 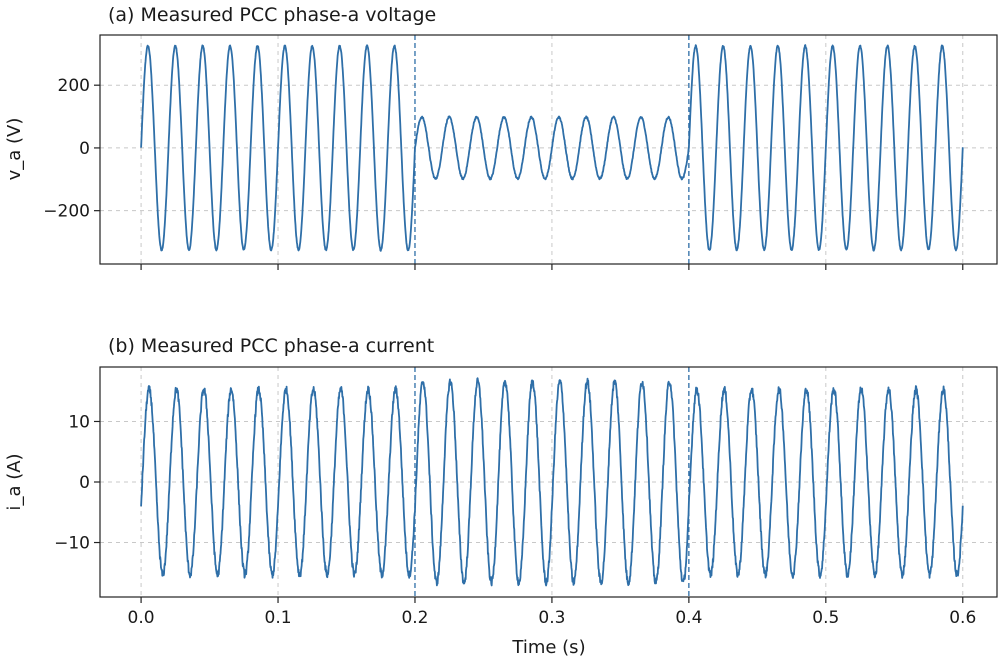 What do you see at coordinates (66, 212) in the screenshot?
I see `y-tick-label-0: −200` at bounding box center [66, 212].